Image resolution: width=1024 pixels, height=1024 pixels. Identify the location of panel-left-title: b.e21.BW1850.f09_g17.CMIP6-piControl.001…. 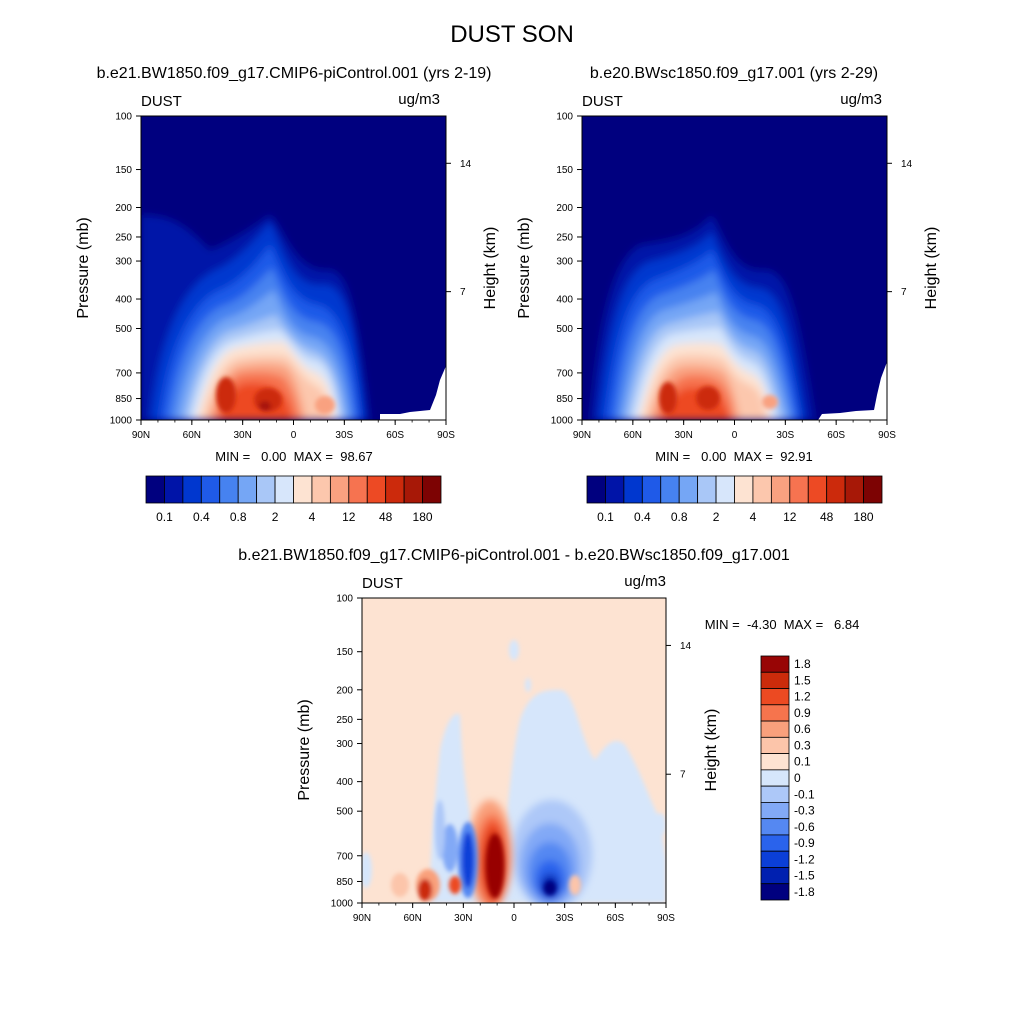
(294, 73).